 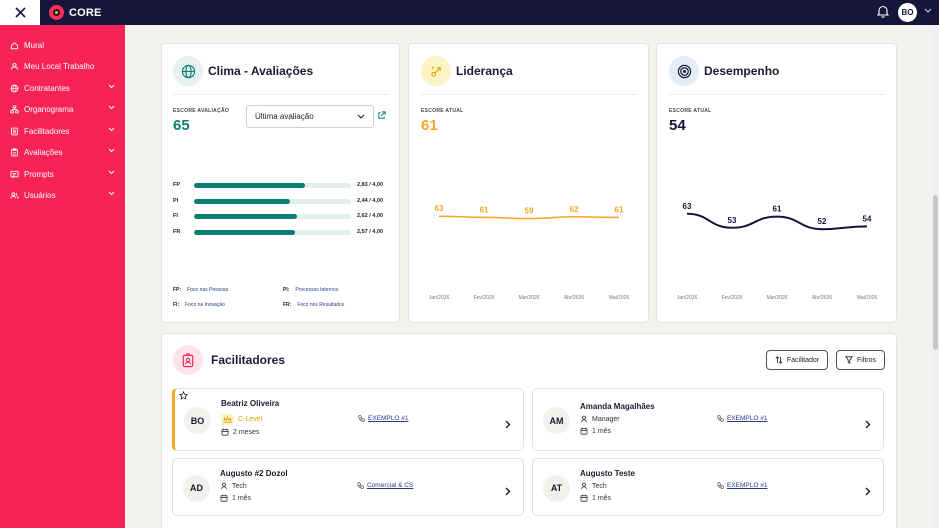 What do you see at coordinates (14, 174) in the screenshot?
I see `prompt-icon` at bounding box center [14, 174].